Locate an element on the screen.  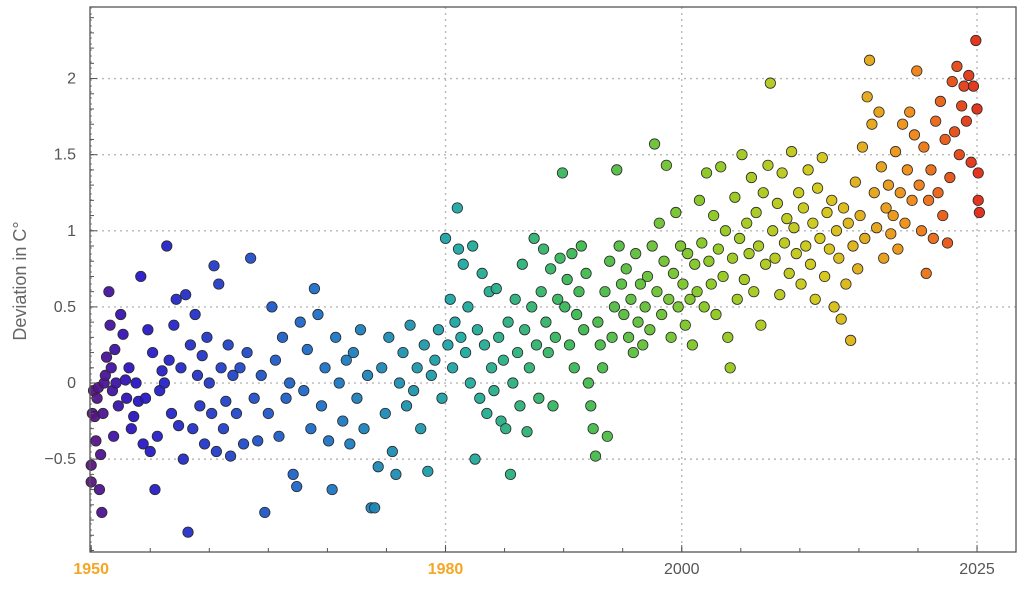
x-tick-label: 1980 is located at coordinates (446, 569).